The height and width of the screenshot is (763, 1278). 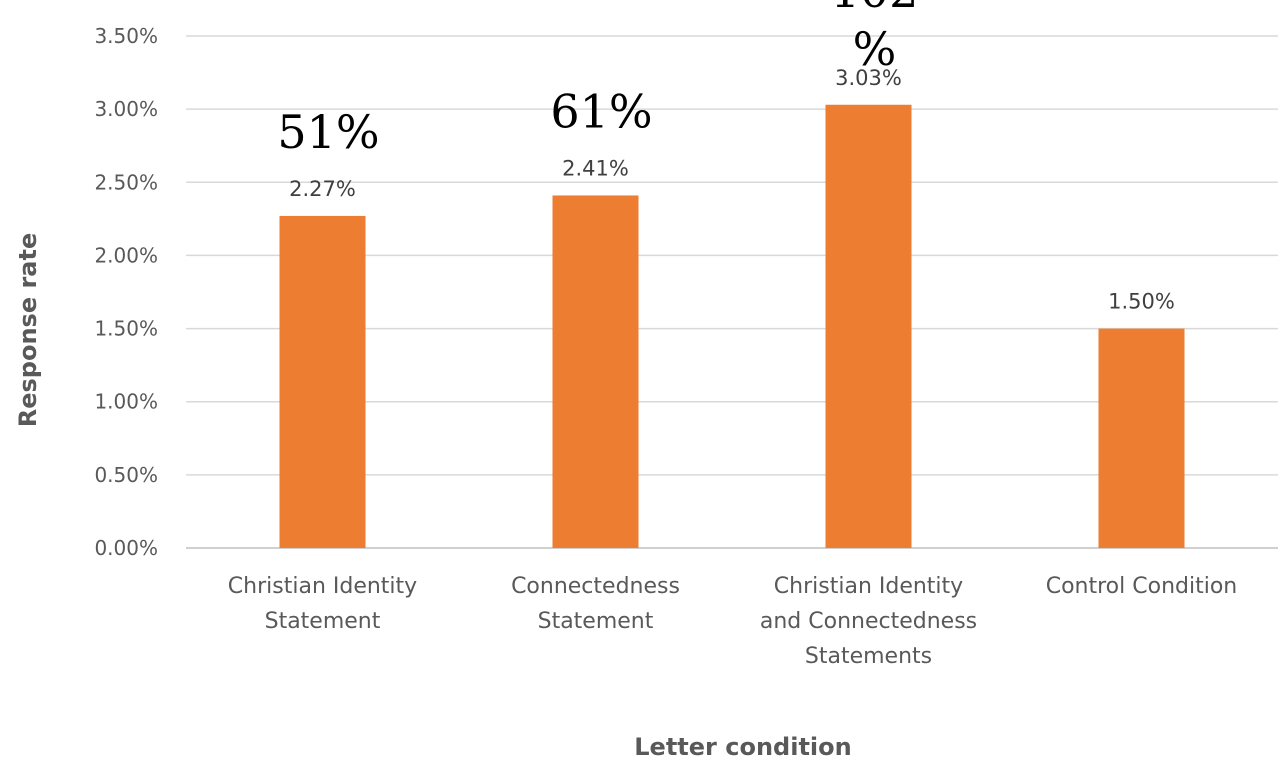 What do you see at coordinates (126, 475) in the screenshot?
I see `y-tick-label: 0.50%` at bounding box center [126, 475].